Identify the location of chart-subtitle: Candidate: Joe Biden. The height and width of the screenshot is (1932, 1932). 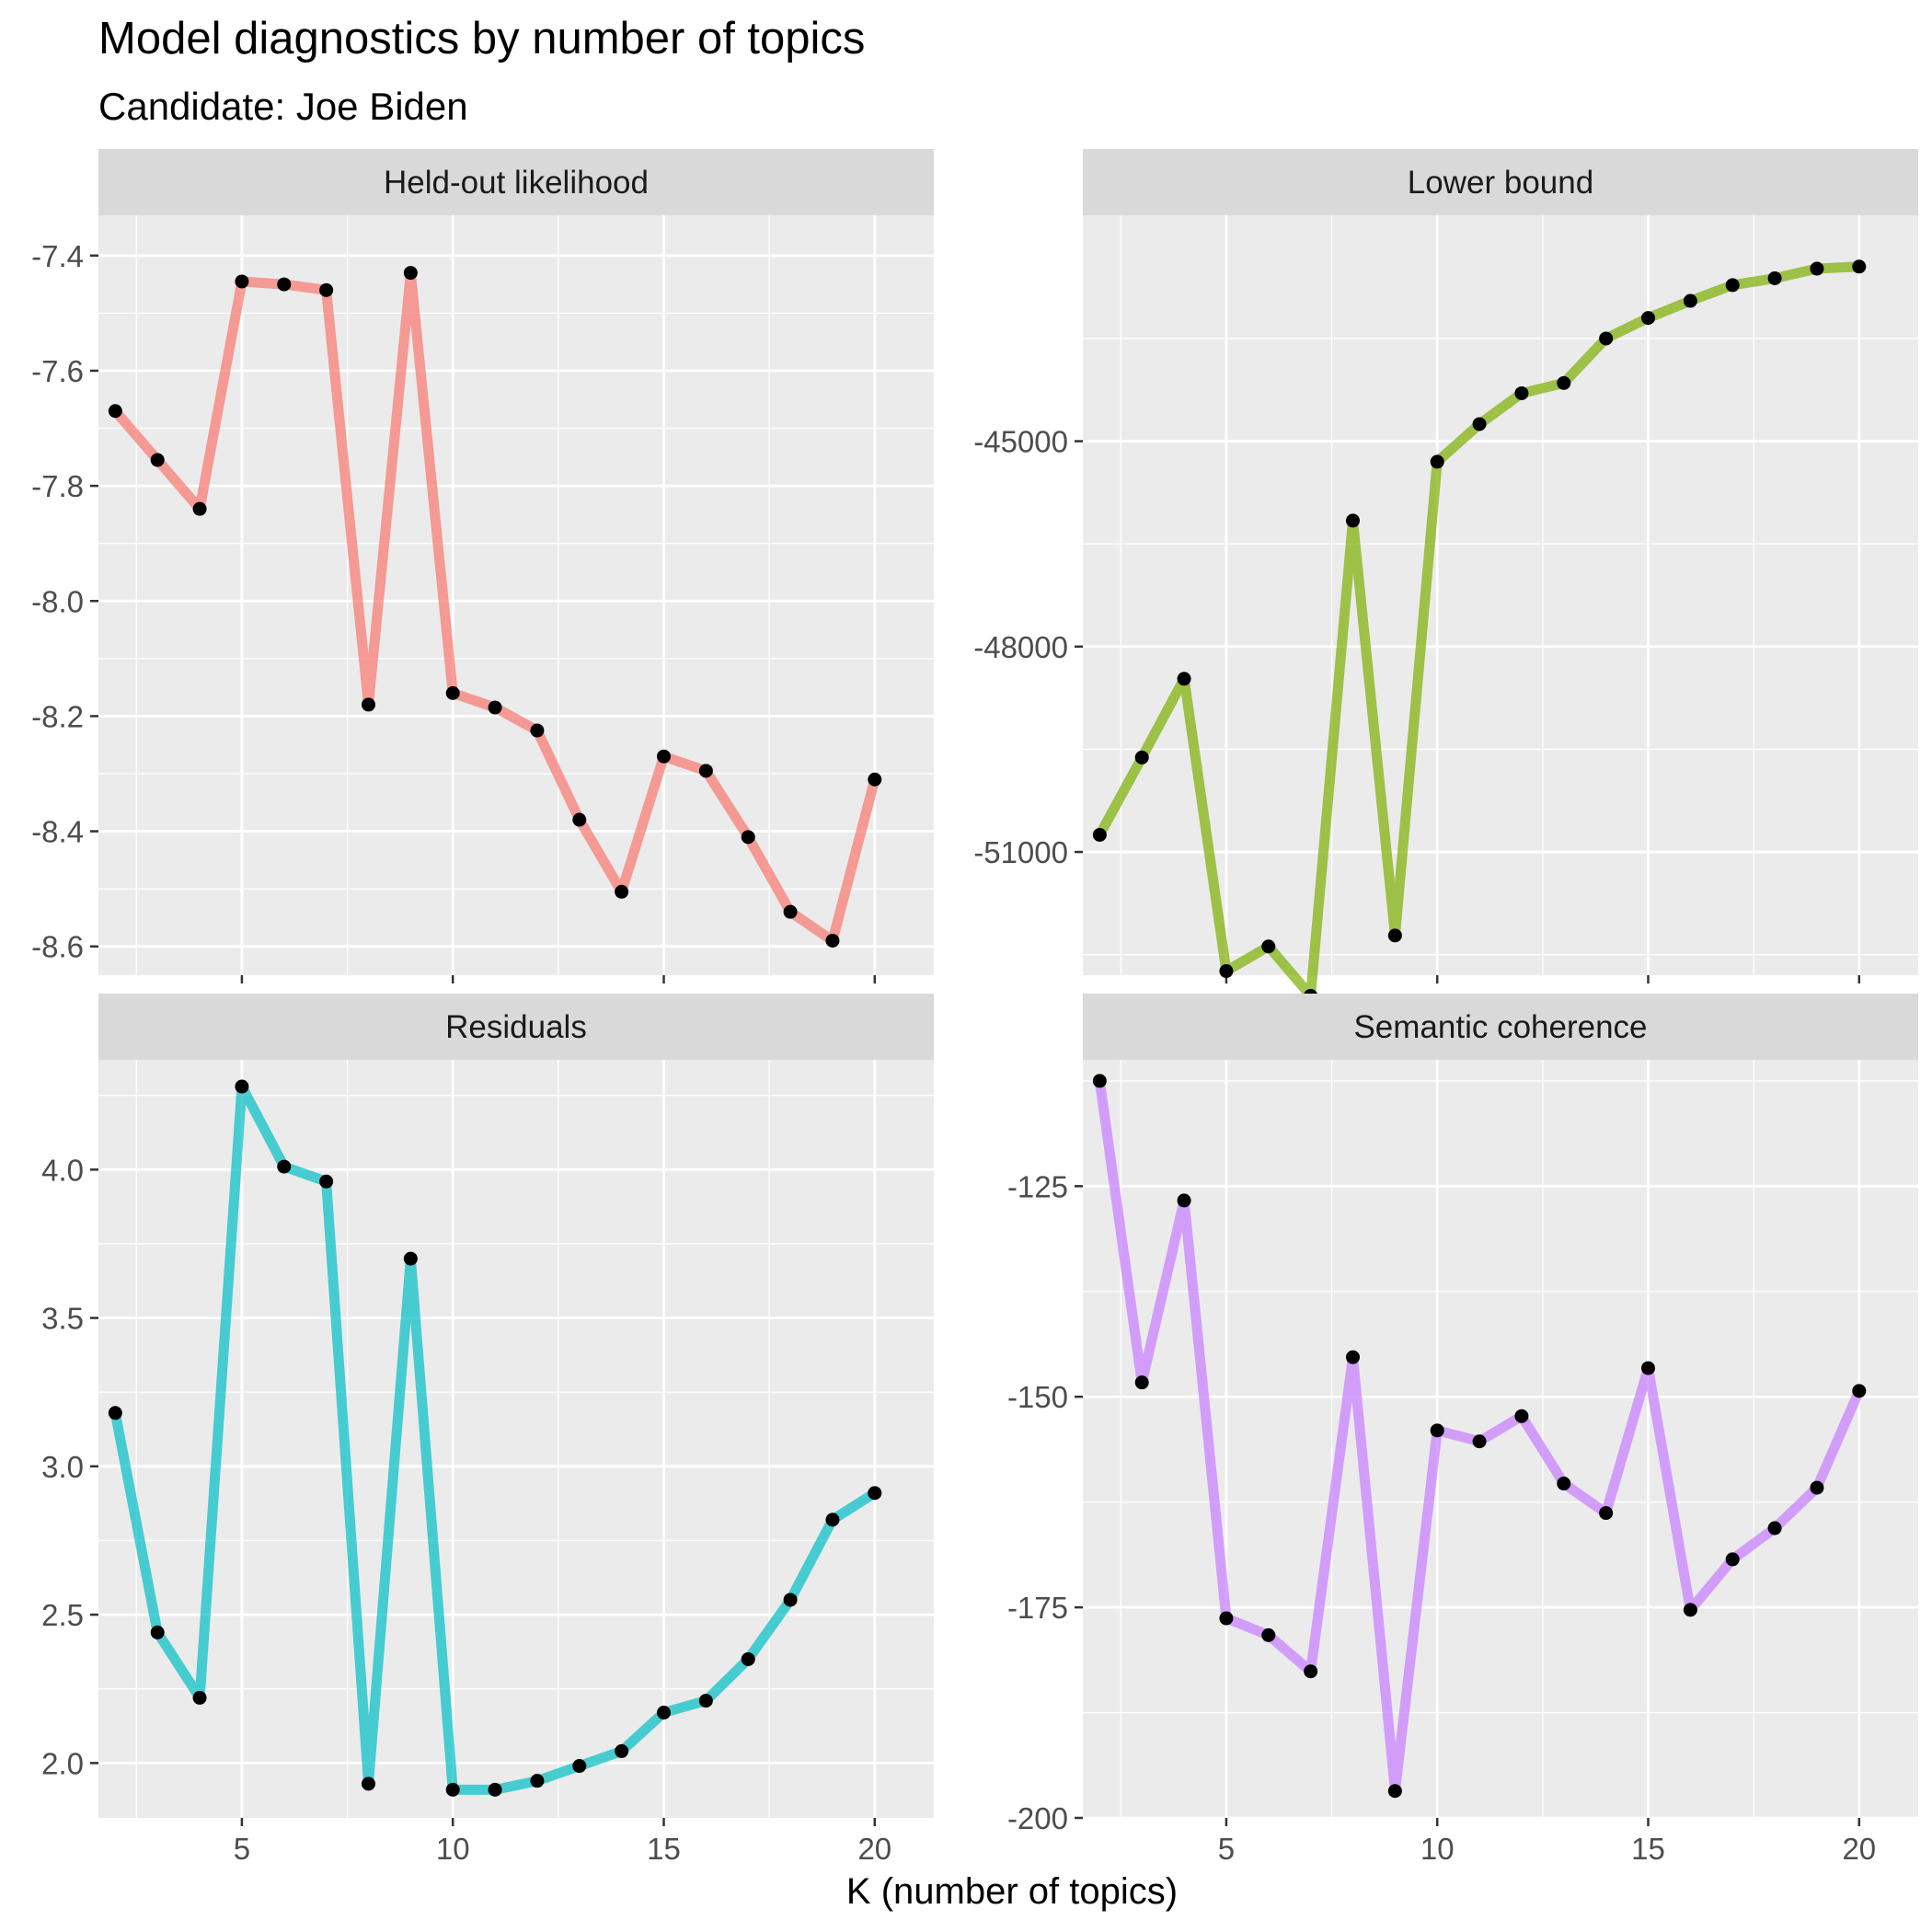
(283, 106).